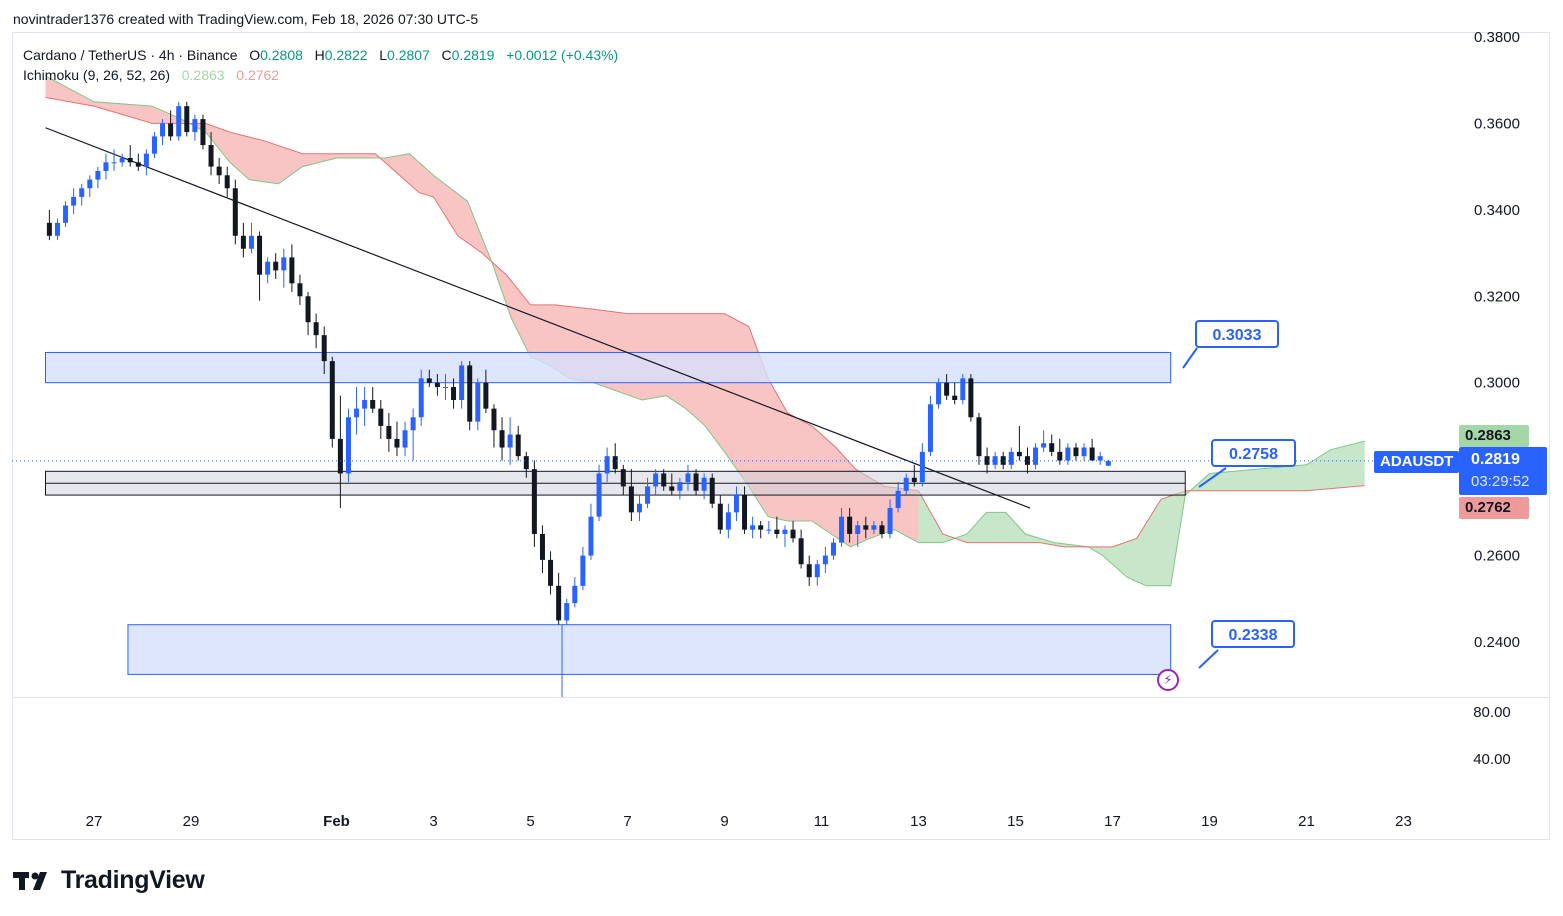  I want to click on x-tick-label: 5, so click(530, 821).